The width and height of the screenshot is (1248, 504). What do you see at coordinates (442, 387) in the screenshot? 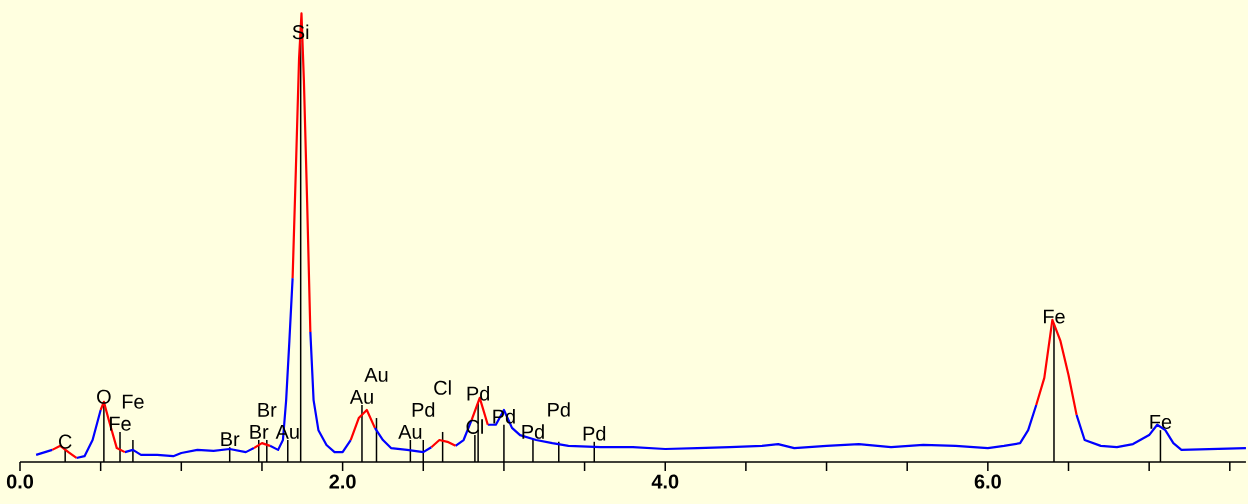
I see `annotation: Cl` at bounding box center [442, 387].